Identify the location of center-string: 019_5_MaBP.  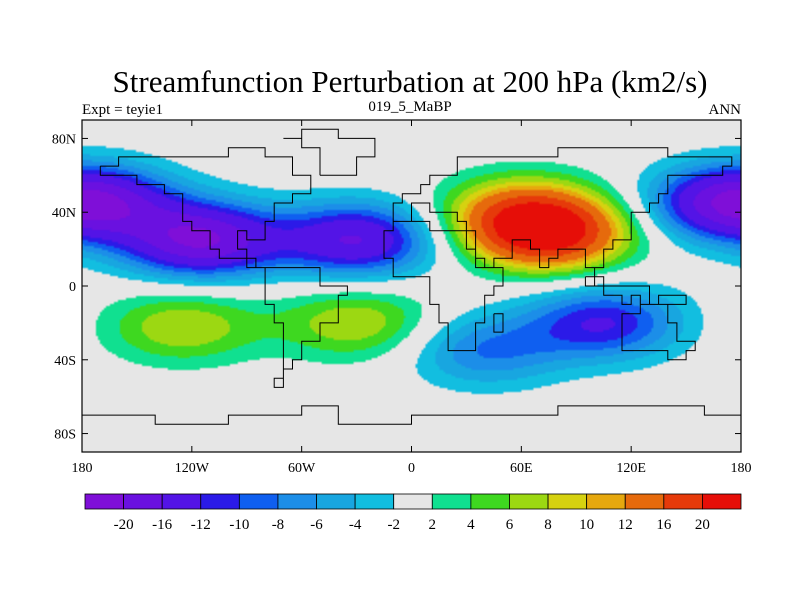
(409, 107).